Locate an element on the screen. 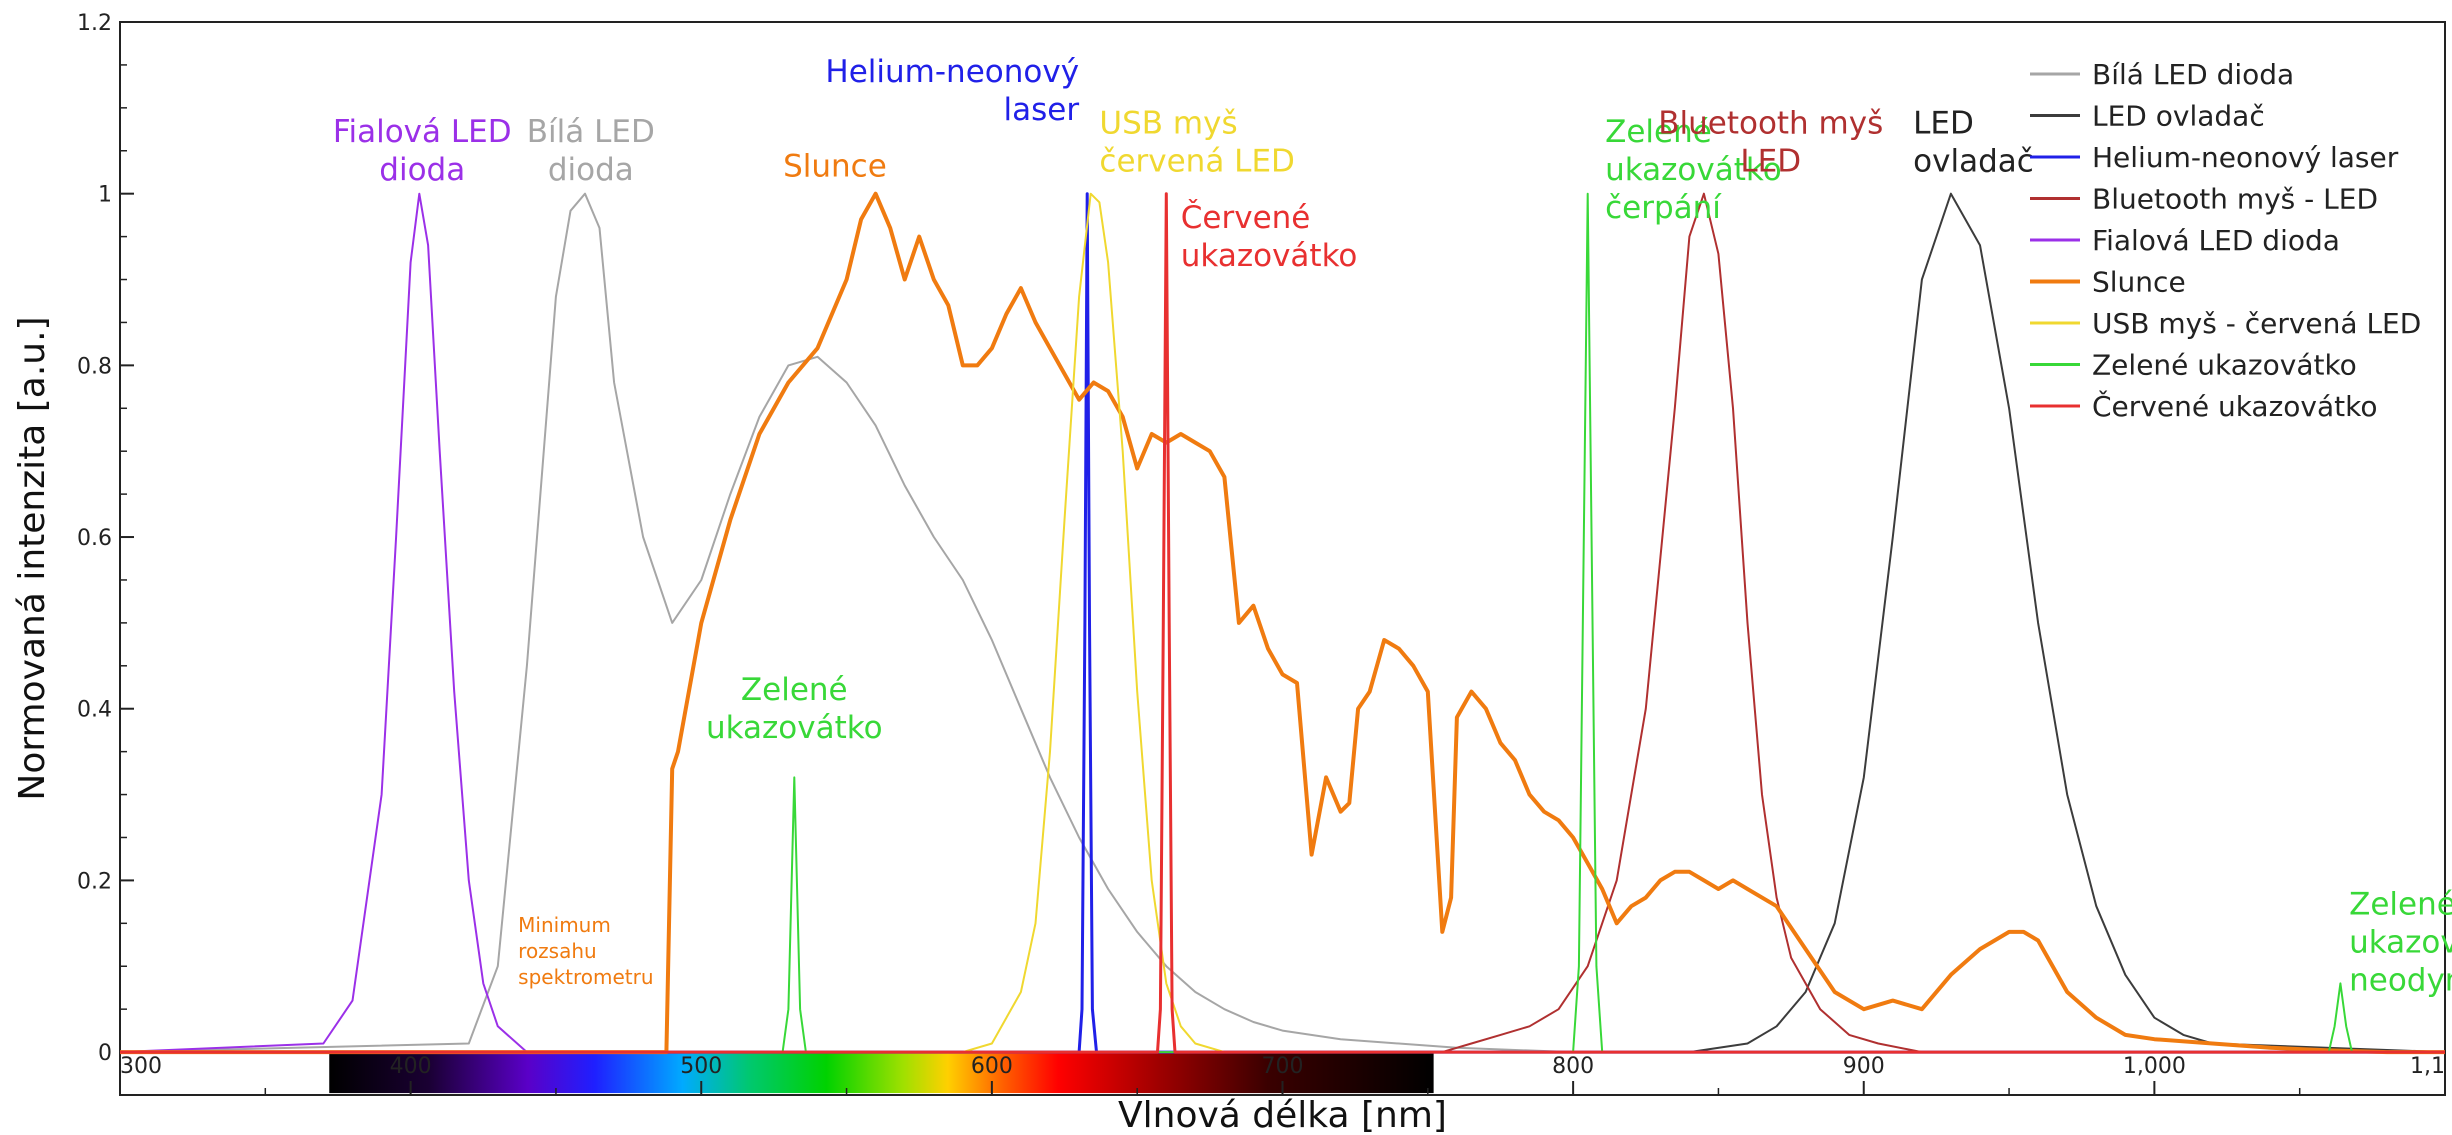  x-tick-label: 900 is located at coordinates (1864, 1066).